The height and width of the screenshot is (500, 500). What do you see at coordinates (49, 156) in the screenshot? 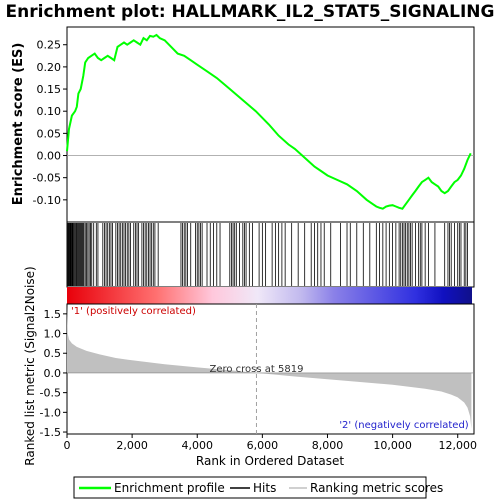
I see `es-y-tick-label: 0.00` at bounding box center [49, 156].